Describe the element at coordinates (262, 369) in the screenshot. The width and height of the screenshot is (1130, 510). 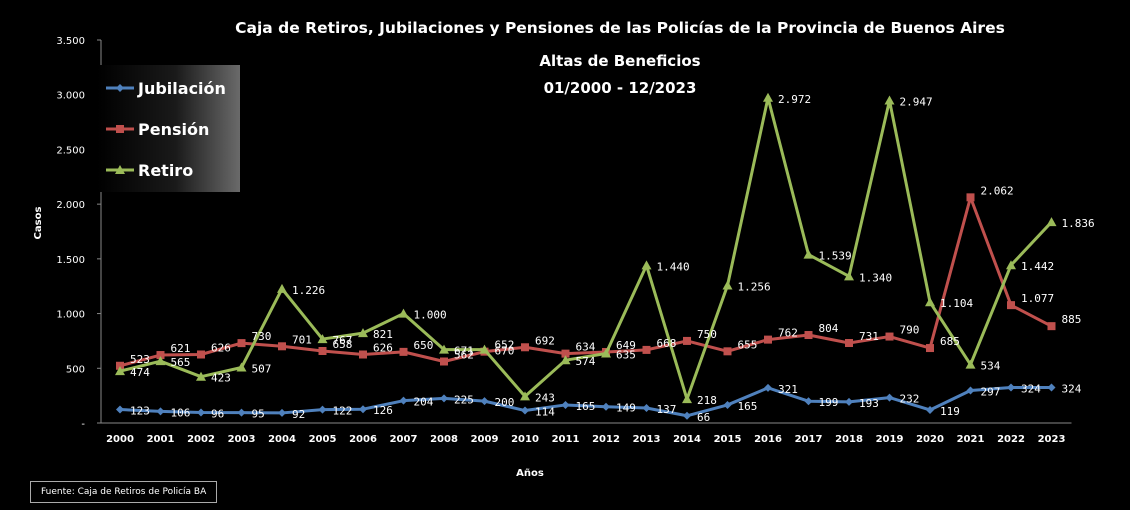
I see `data-label-retiro: 507` at that location.